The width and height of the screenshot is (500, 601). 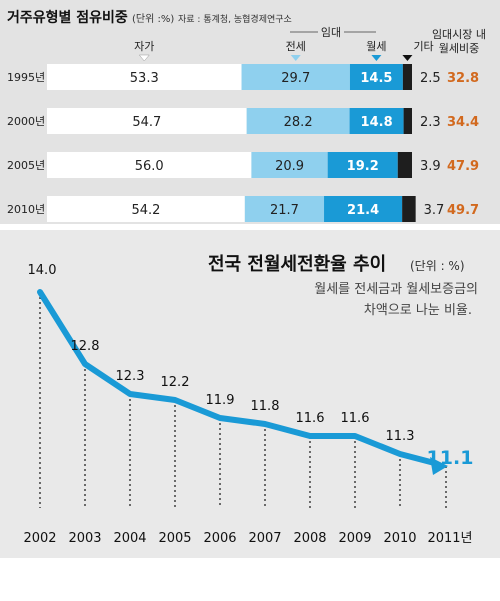 I want to click on bar-value-label: 21.4, so click(x=363, y=210).